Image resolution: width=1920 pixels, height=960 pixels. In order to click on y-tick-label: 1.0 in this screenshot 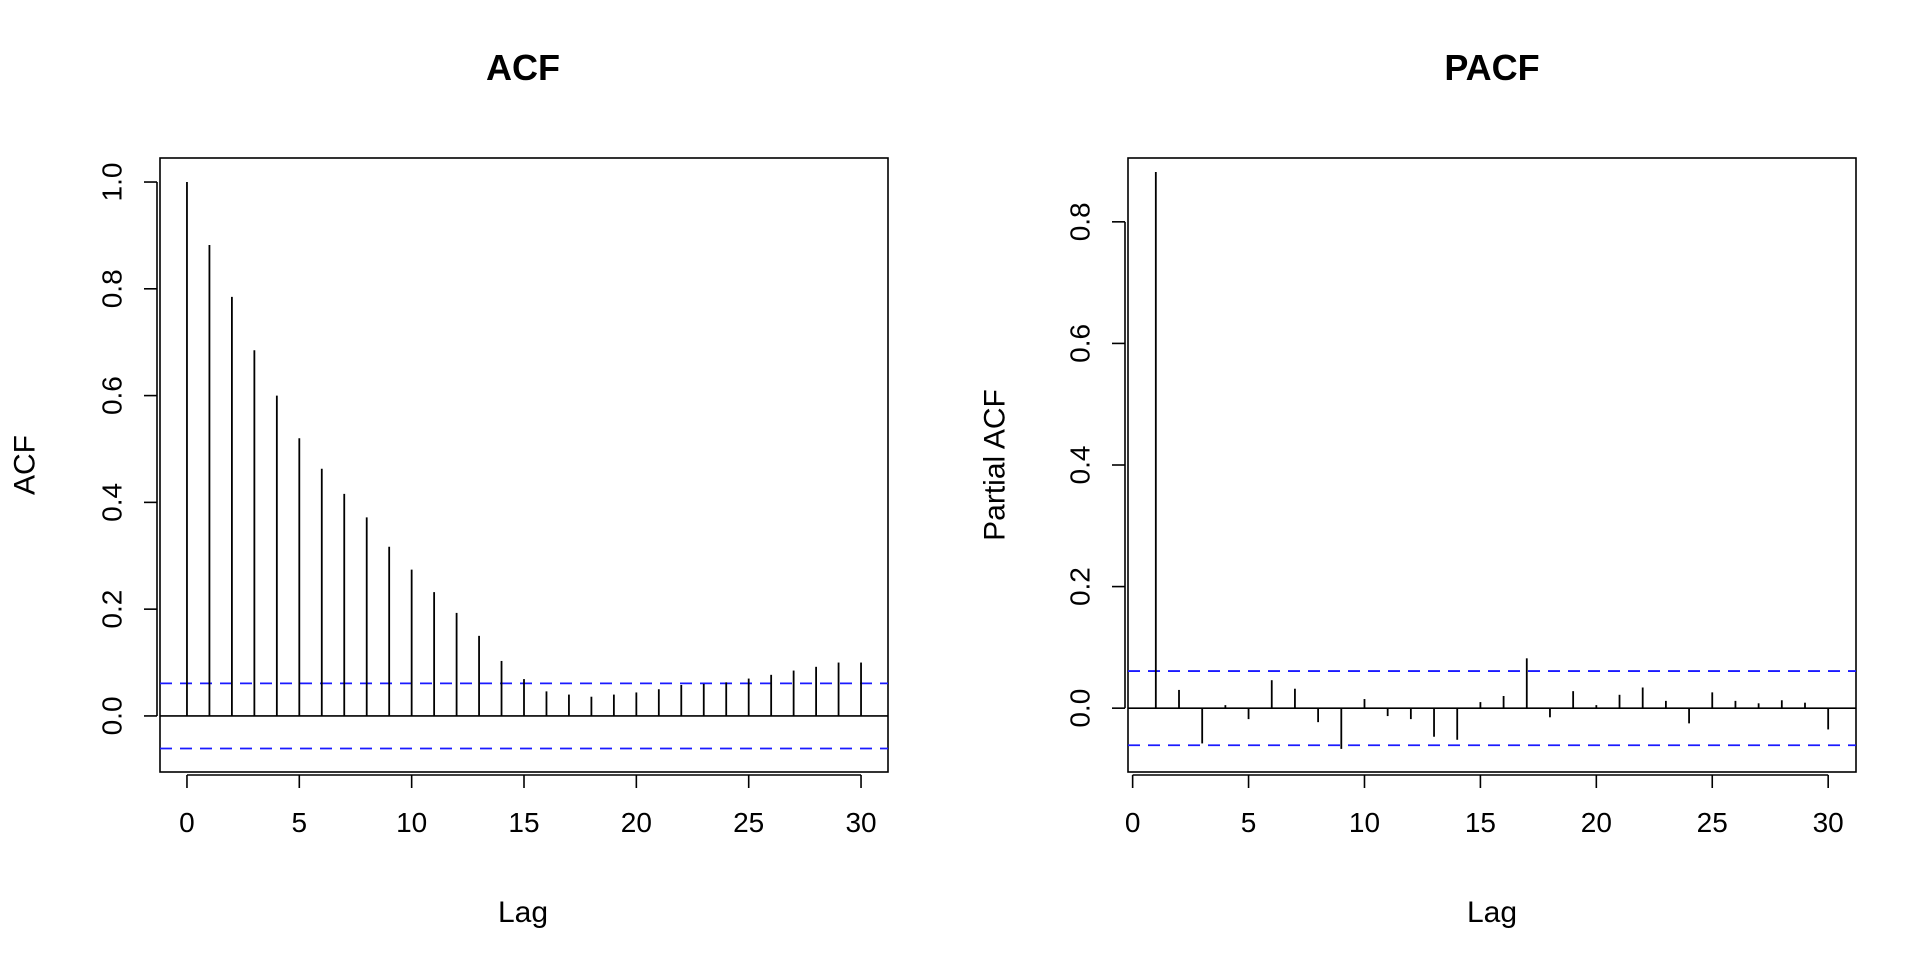, I will do `click(112, 182)`.